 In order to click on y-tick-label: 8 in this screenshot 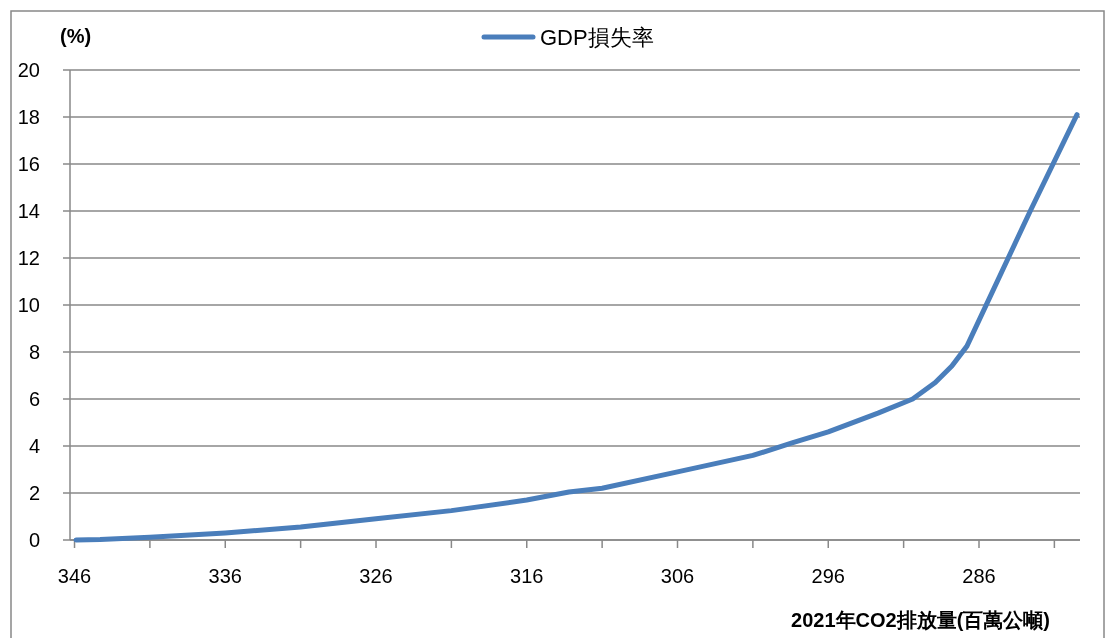, I will do `click(34, 352)`.